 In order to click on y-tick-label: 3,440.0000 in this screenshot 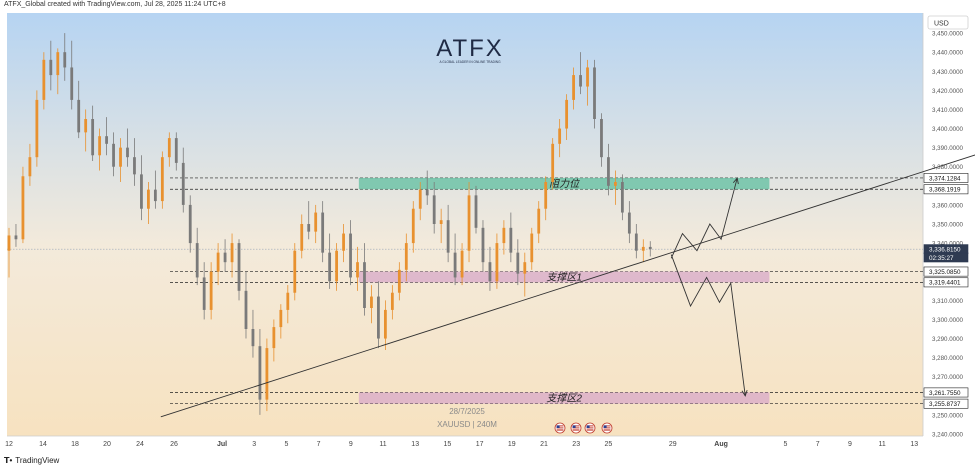, I will do `click(948, 53)`.